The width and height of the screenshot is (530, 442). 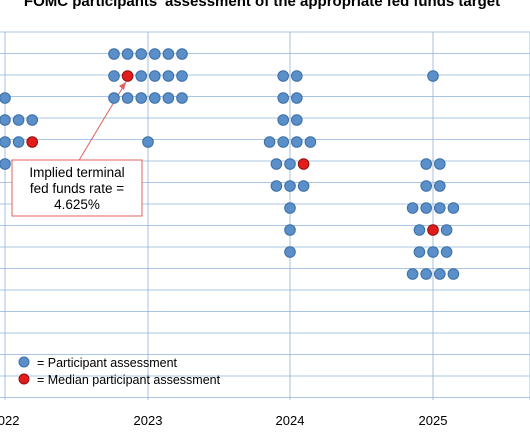 I want to click on x-tick-label-2025: 2025, so click(x=433, y=420).